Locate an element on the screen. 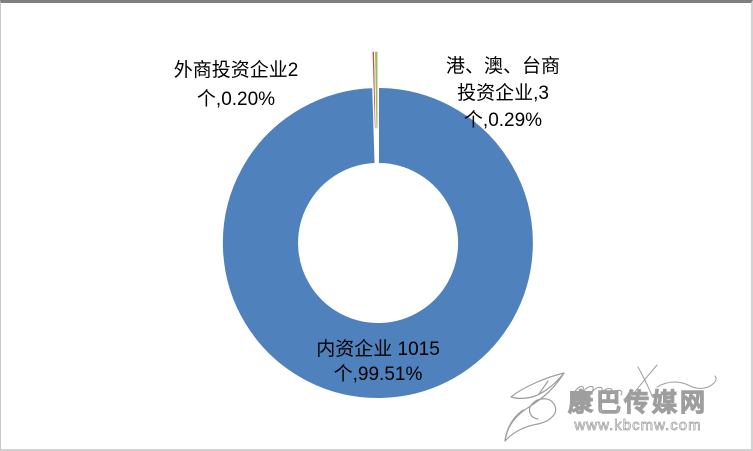  watermark-site-url: www.kbcmw.com is located at coordinates (637, 425).